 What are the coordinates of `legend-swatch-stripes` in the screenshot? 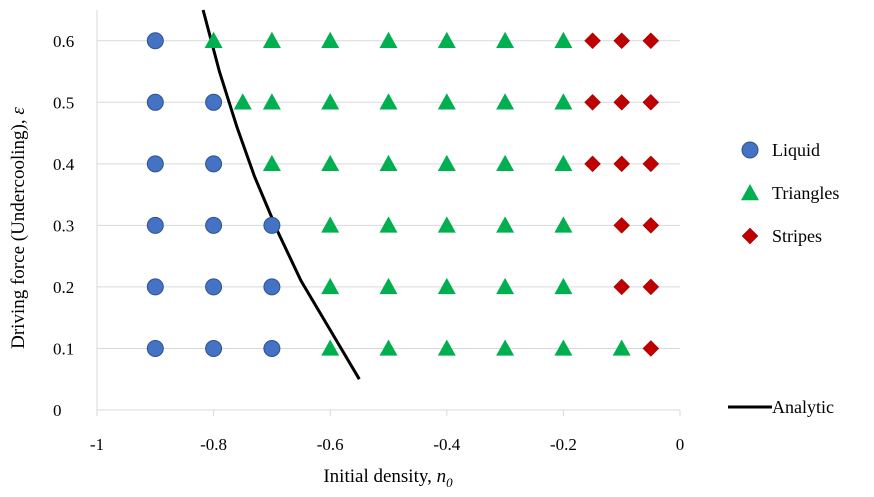 It's located at (750, 236).